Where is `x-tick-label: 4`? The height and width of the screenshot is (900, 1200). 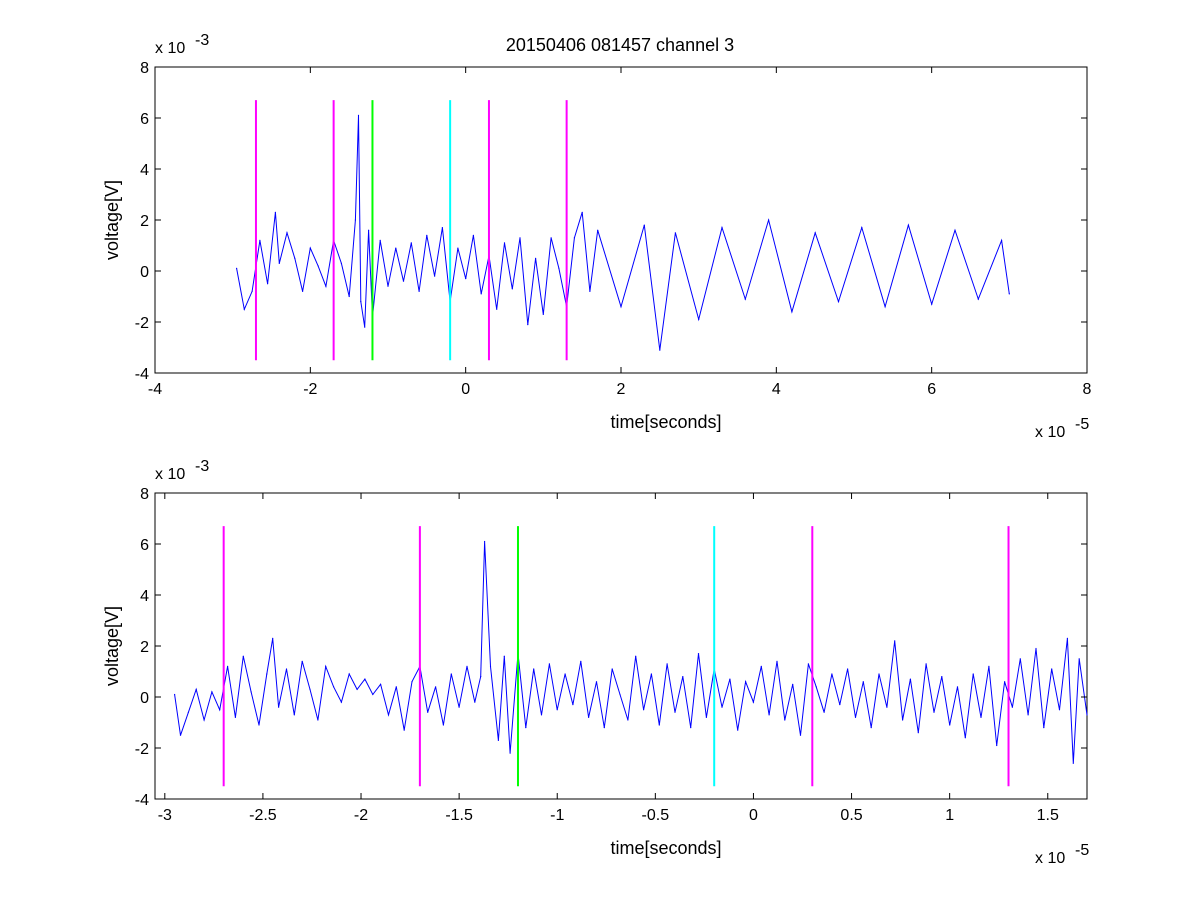 x-tick-label: 4 is located at coordinates (776, 389).